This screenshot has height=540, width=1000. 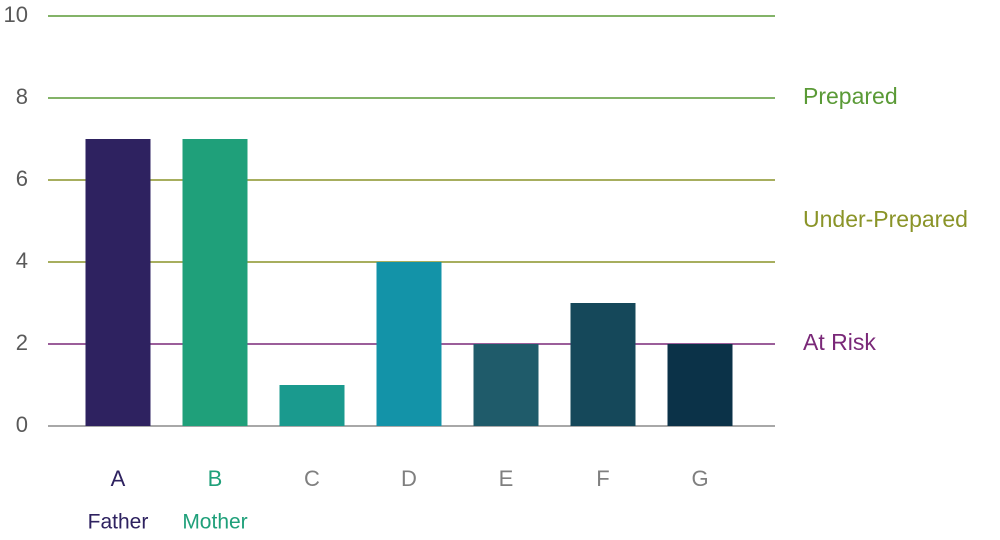 What do you see at coordinates (409, 478) in the screenshot?
I see `x-tick-label: D` at bounding box center [409, 478].